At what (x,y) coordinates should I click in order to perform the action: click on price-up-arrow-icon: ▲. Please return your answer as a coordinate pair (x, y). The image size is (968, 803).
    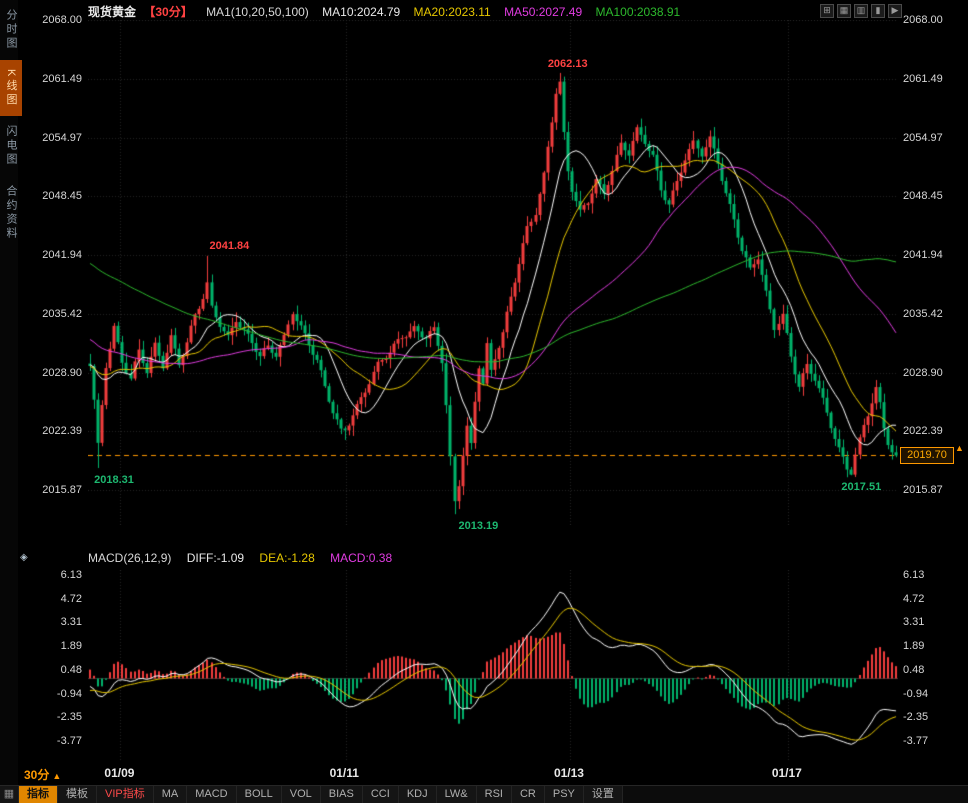
    Looking at the image, I should click on (959, 448).